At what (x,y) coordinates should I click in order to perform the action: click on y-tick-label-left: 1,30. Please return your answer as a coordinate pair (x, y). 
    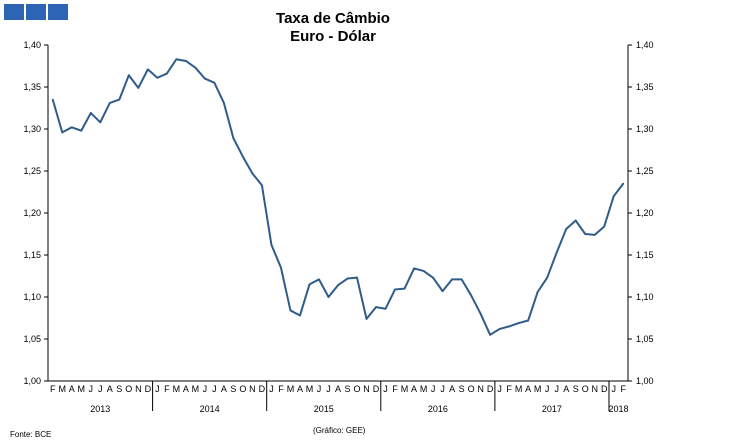
    Looking at the image, I should click on (32, 129).